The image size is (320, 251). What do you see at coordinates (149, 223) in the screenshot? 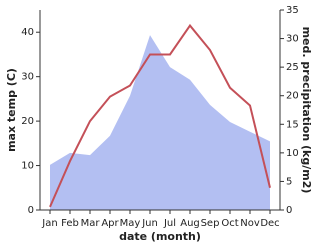
I see `x-tick-label: Jun` at bounding box center [149, 223].